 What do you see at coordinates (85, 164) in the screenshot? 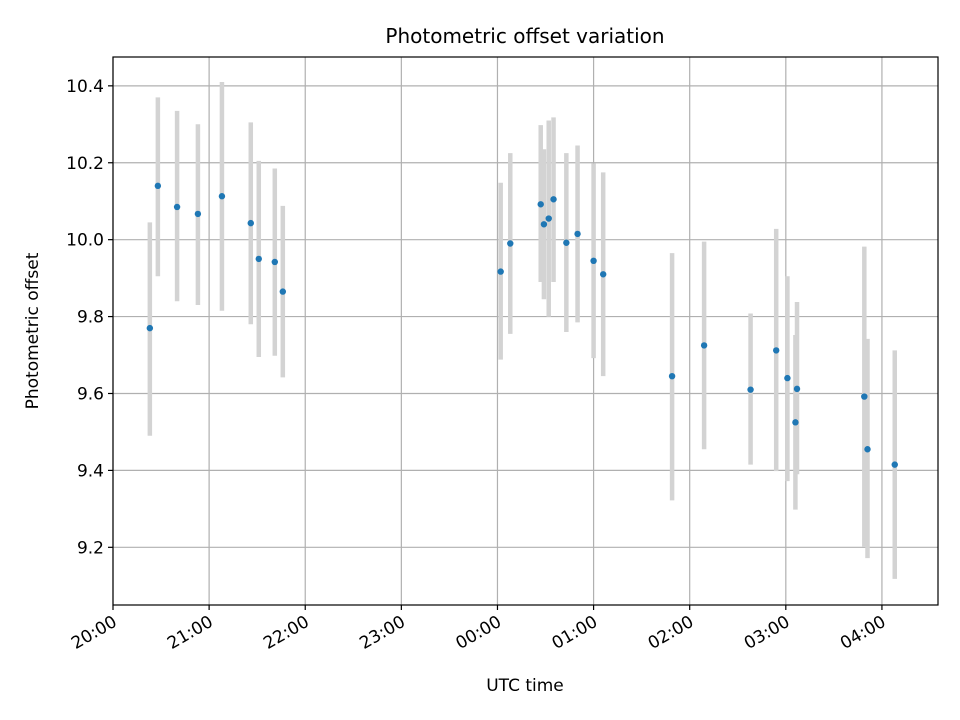
I see `y-tick-label: 10.2` at bounding box center [85, 164].